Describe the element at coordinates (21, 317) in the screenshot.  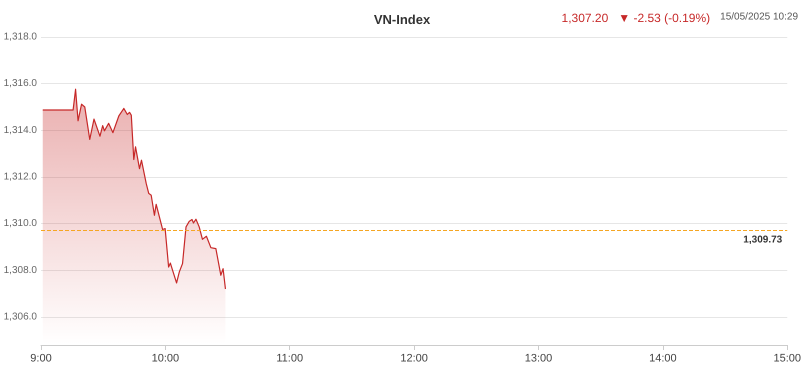
I see `y-tick-label: 1,306.0` at that location.